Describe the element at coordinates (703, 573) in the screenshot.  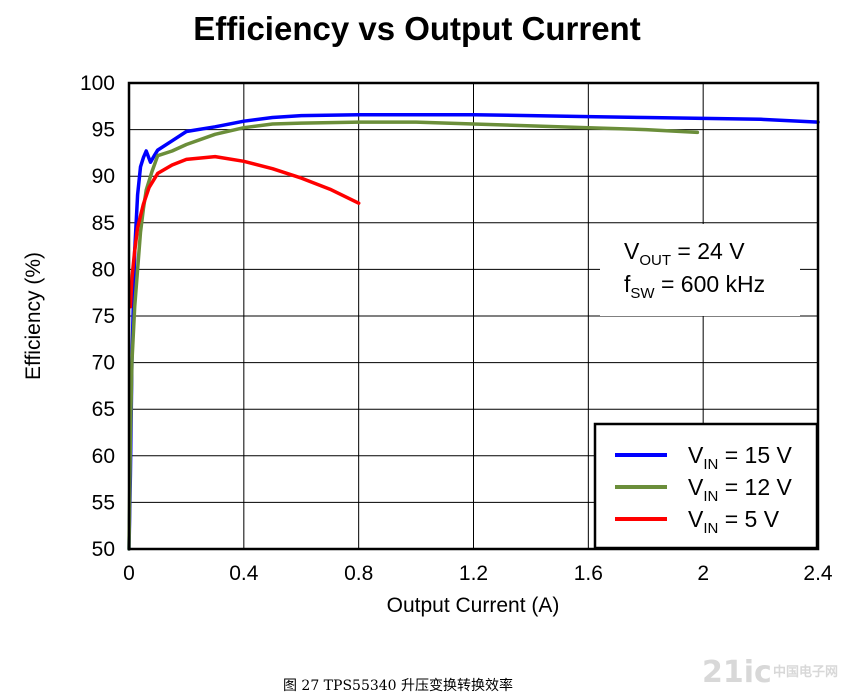
I see `x-tick-label: 2` at that location.